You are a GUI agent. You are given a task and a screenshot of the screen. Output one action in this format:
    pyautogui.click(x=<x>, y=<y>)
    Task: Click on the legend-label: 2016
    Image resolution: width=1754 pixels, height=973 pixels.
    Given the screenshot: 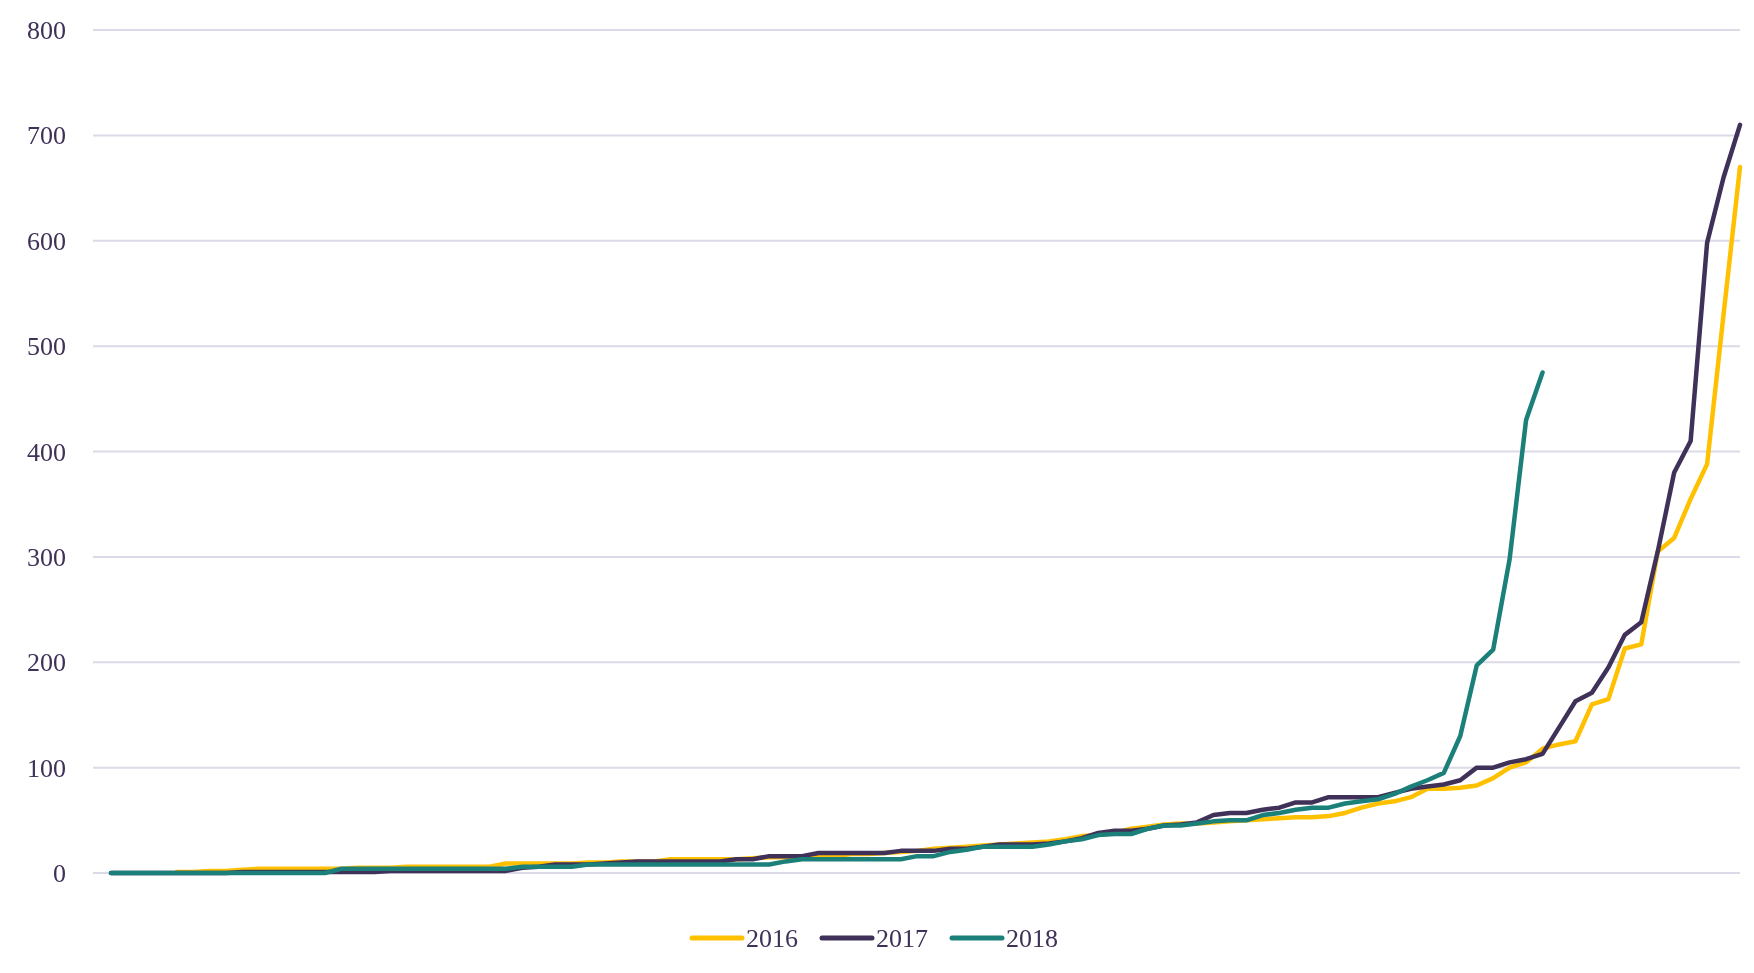 What is the action you would take?
    pyautogui.click(x=772, y=939)
    